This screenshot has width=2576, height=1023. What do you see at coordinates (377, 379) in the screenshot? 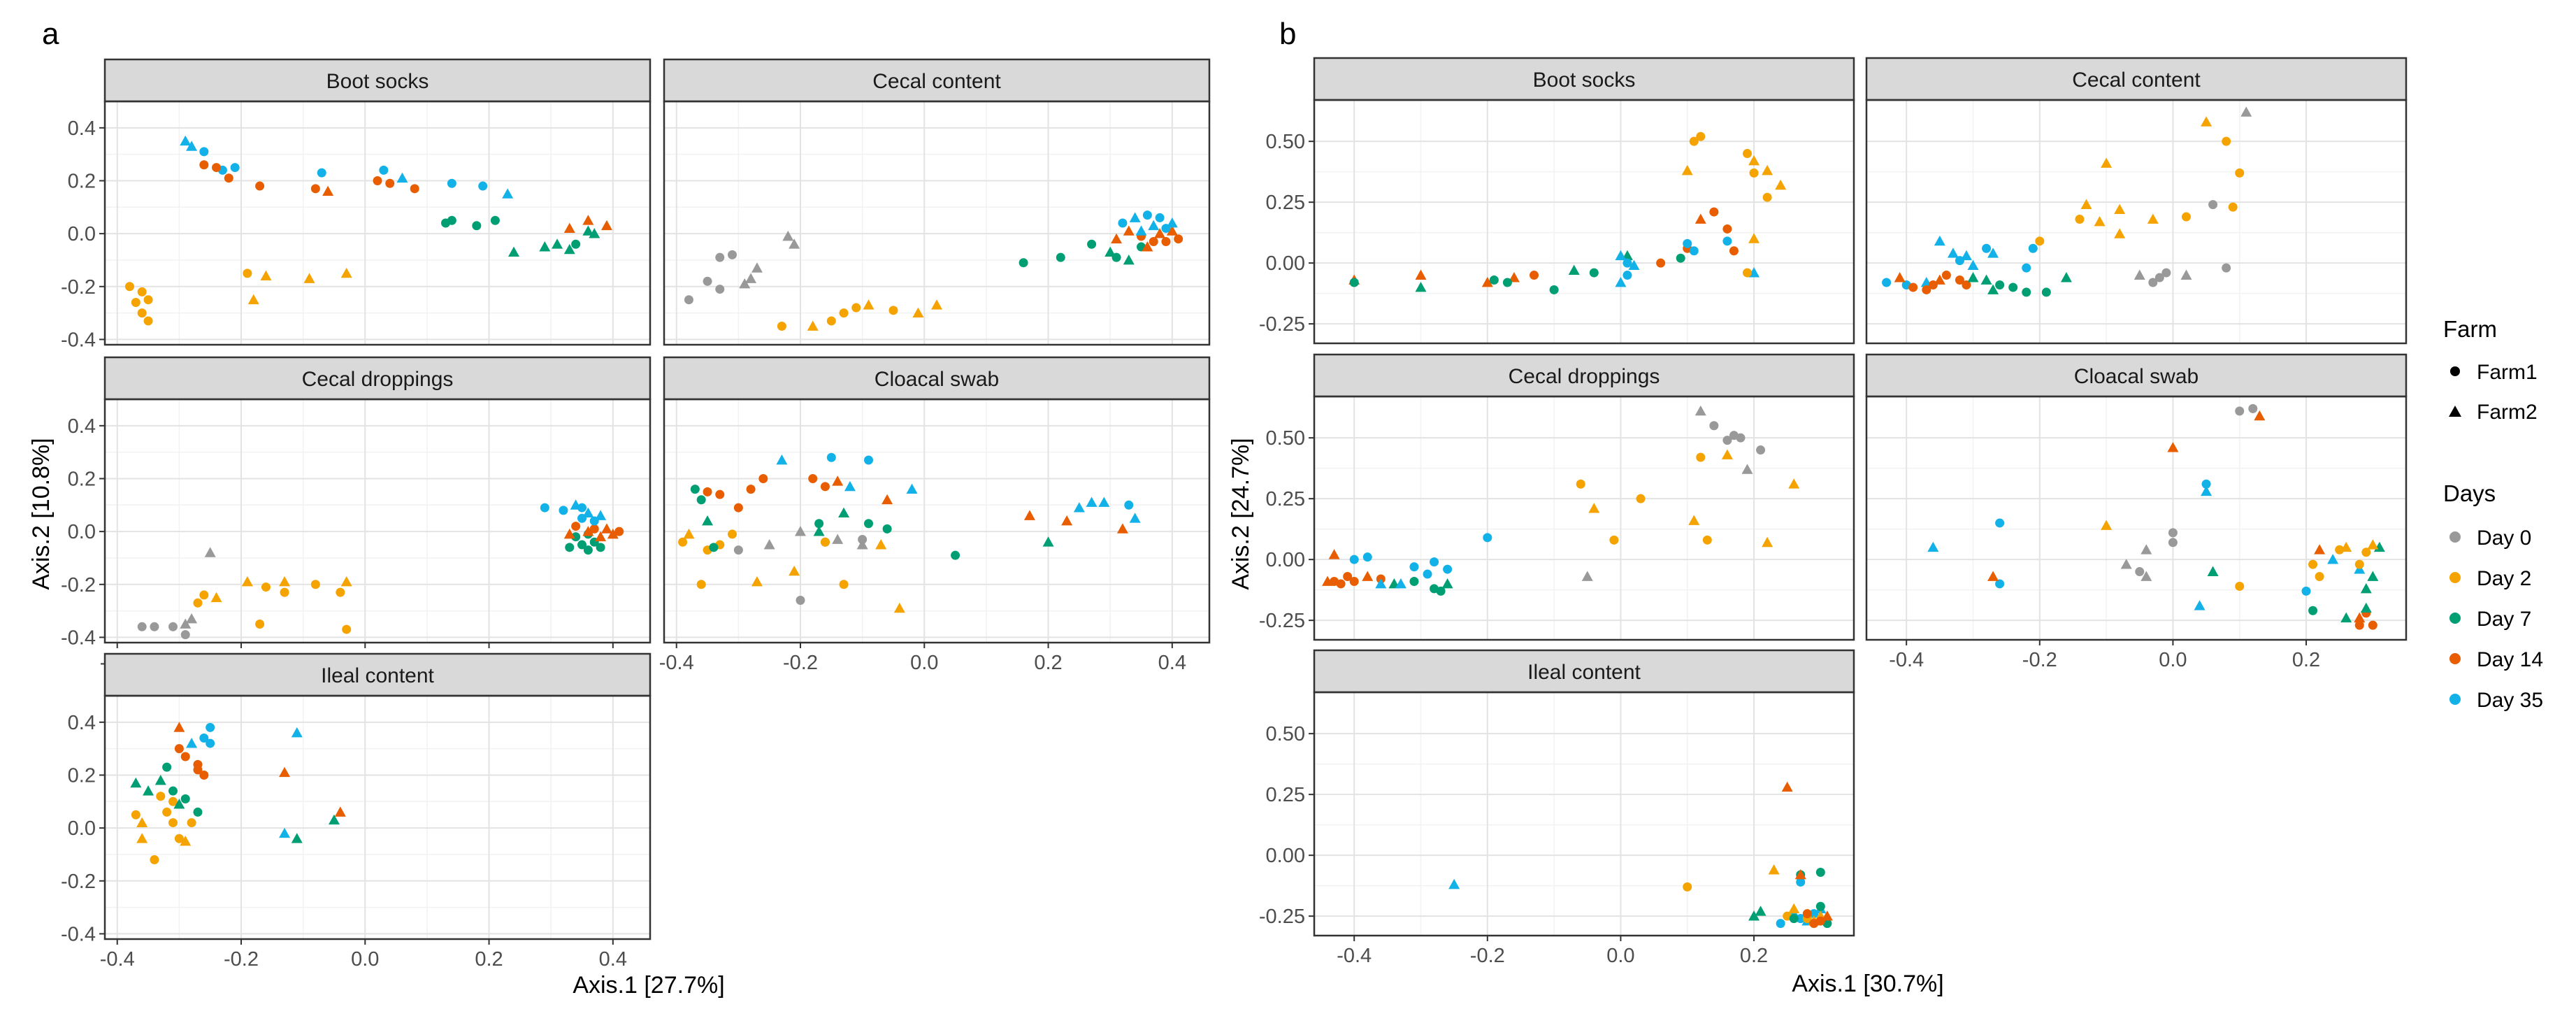
I see `facet-strip` at bounding box center [377, 379].